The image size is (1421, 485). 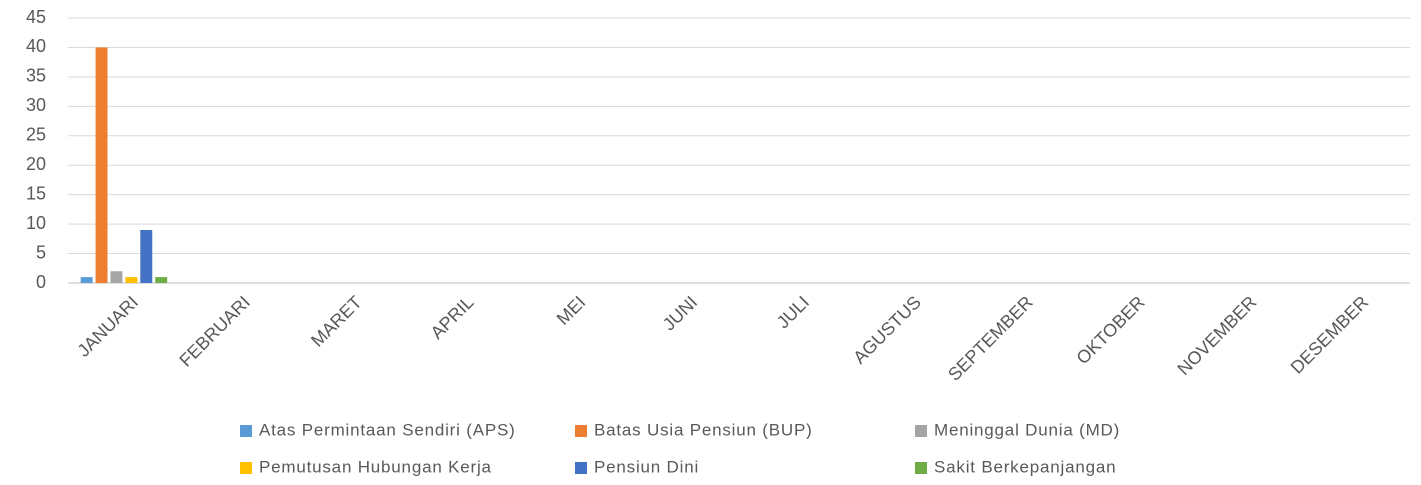 I want to click on y-tick-label: 35, so click(x=36, y=76).